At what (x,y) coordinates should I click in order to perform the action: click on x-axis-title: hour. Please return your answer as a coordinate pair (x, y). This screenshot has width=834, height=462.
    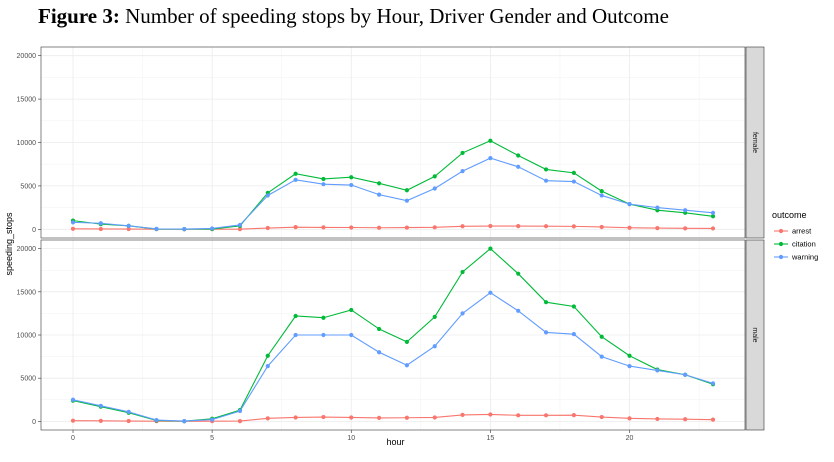
    Looking at the image, I should click on (395, 442).